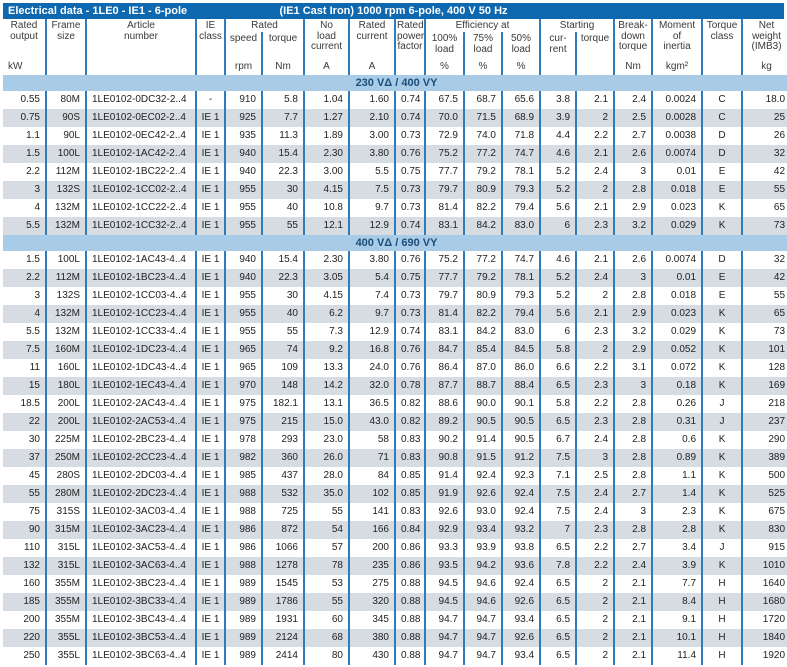  What do you see at coordinates (595, 494) in the screenshot?
I see `cell-starting_torque: 2.4` at bounding box center [595, 494].